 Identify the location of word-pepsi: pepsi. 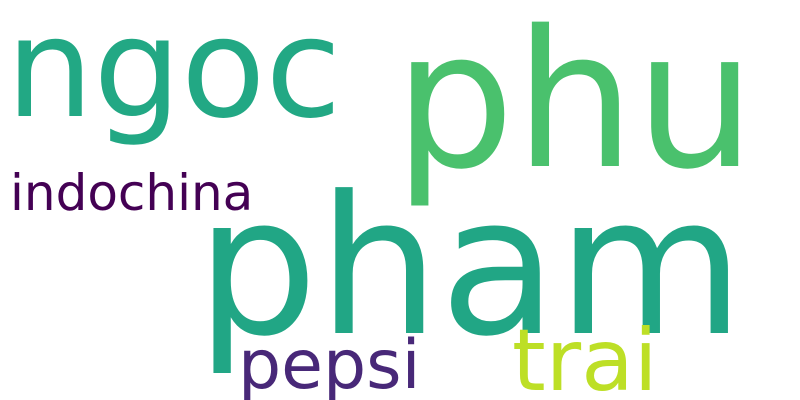
(329, 363).